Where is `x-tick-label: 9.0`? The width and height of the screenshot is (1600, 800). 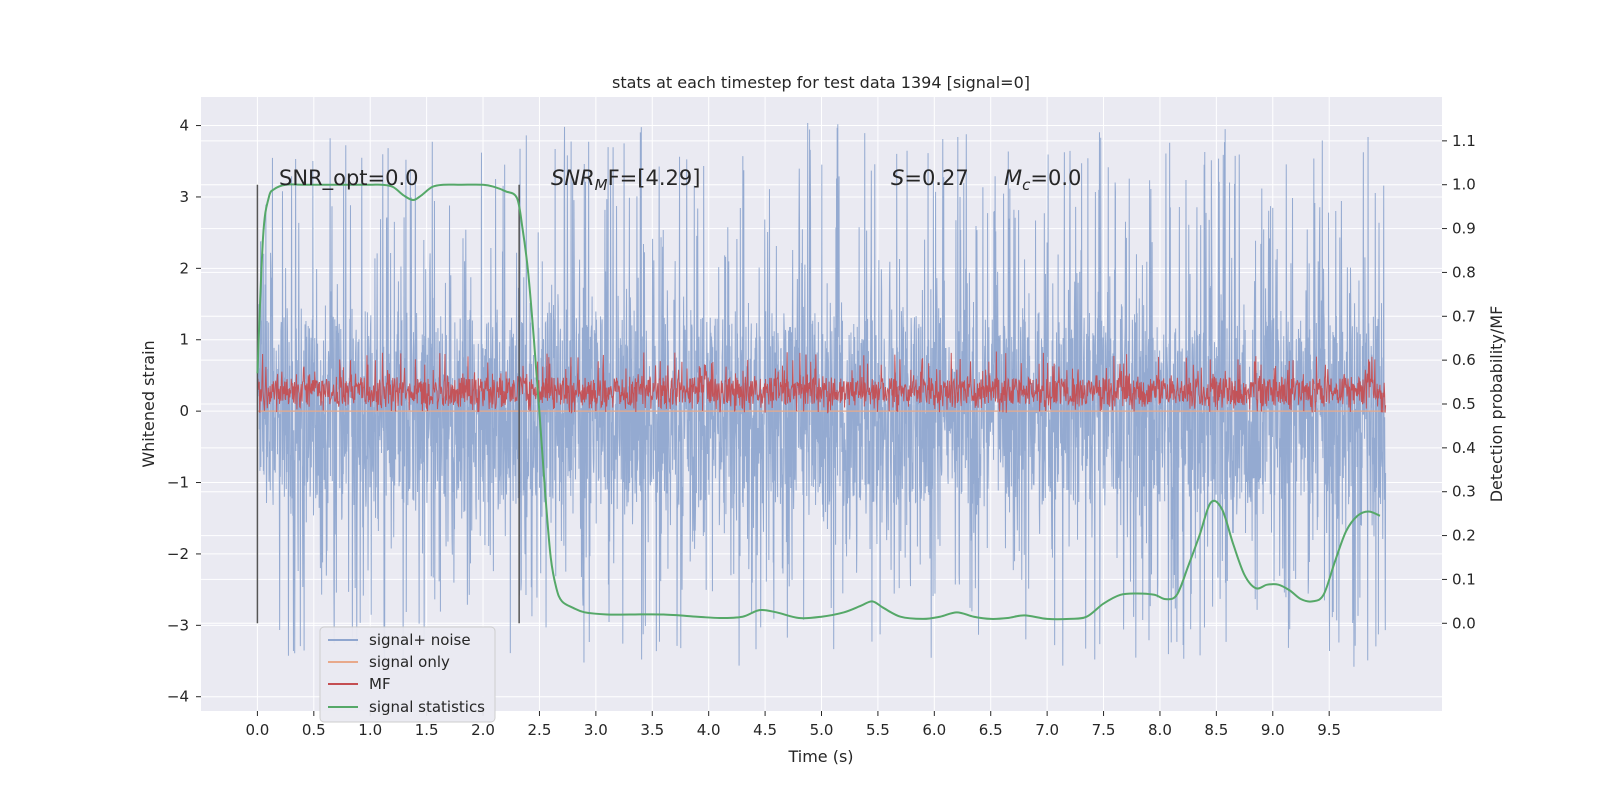
x-tick-label: 9.0 is located at coordinates (1273, 730).